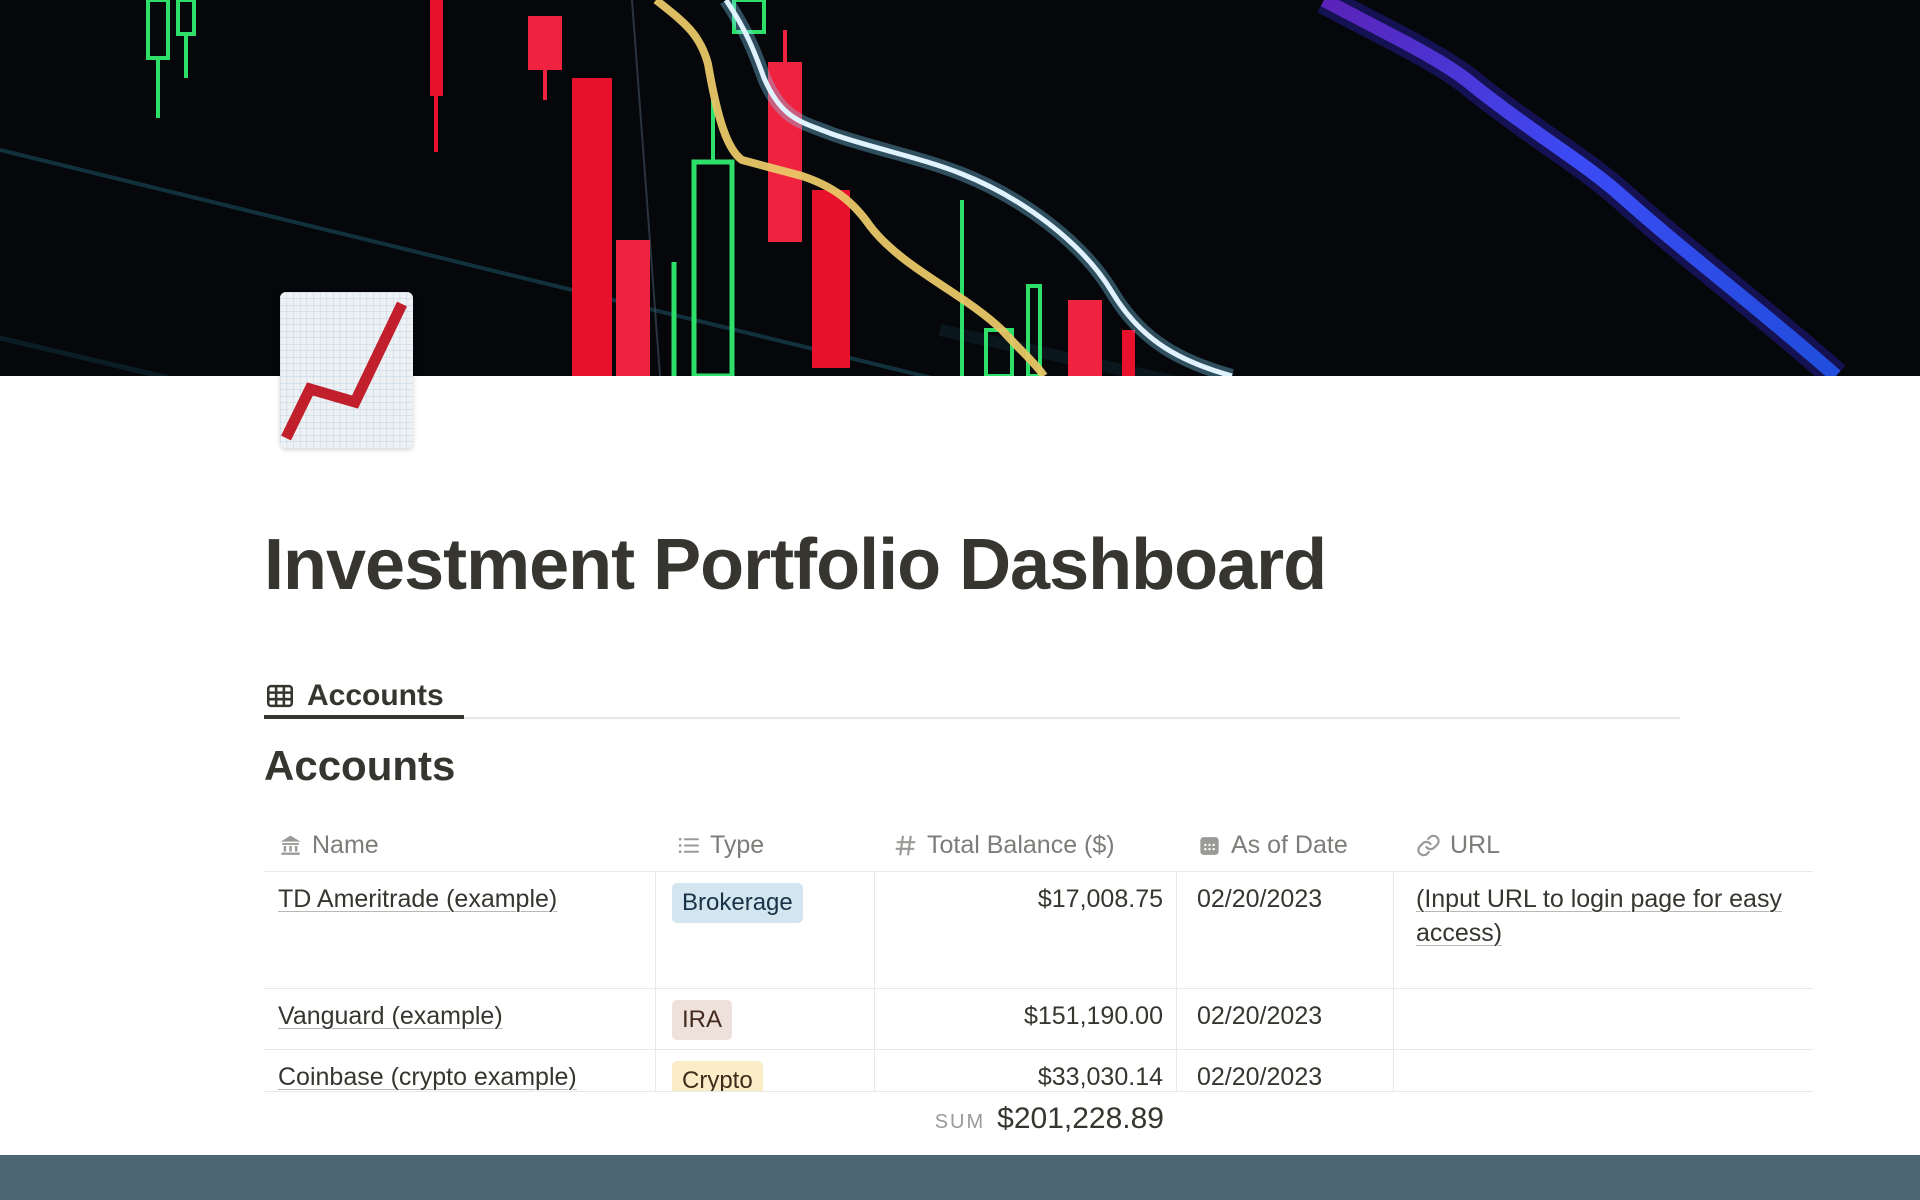 Image resolution: width=1920 pixels, height=1200 pixels. What do you see at coordinates (364, 717) in the screenshot?
I see `active-tab-underline` at bounding box center [364, 717].